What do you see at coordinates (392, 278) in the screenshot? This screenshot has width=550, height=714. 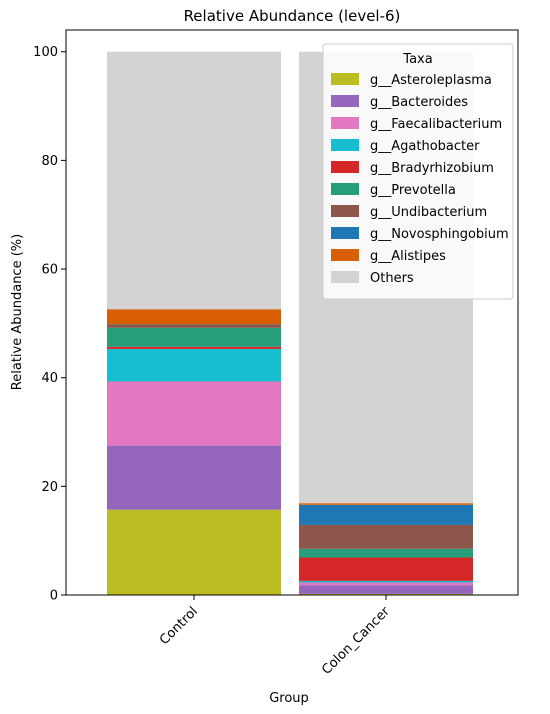 I see `legend-label: Others` at bounding box center [392, 278].